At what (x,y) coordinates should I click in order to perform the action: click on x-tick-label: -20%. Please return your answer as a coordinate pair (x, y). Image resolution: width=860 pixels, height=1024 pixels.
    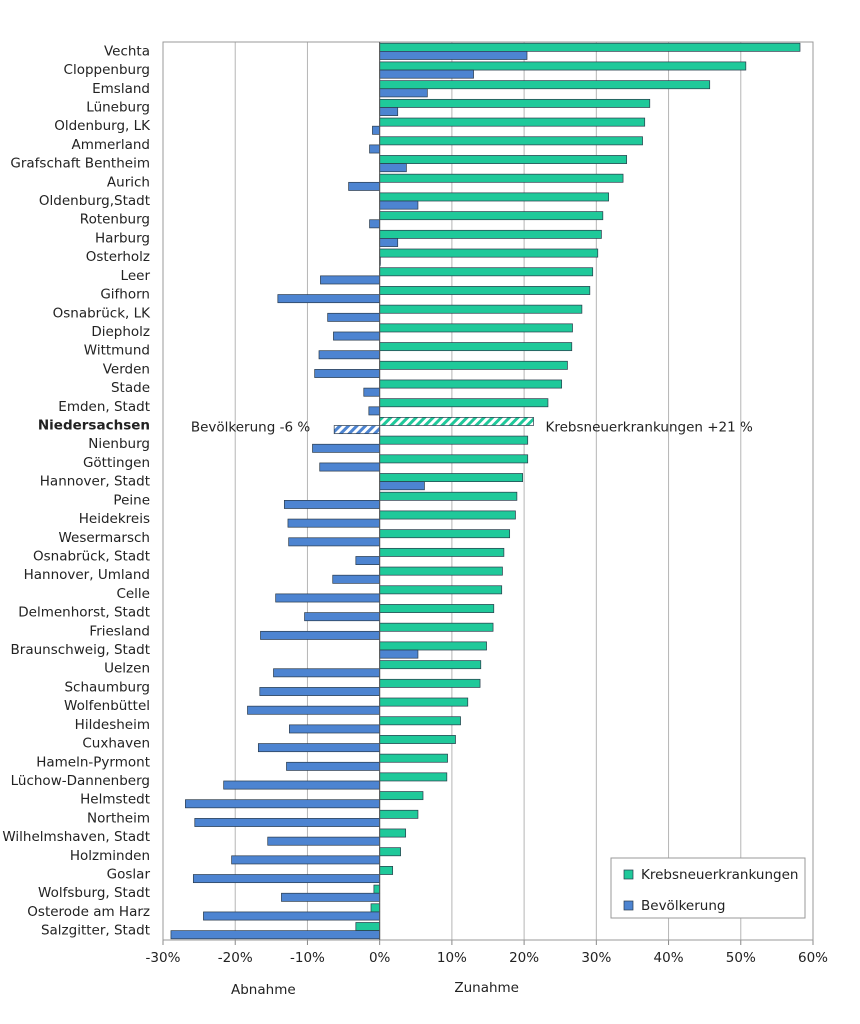
    Looking at the image, I should click on (235, 958).